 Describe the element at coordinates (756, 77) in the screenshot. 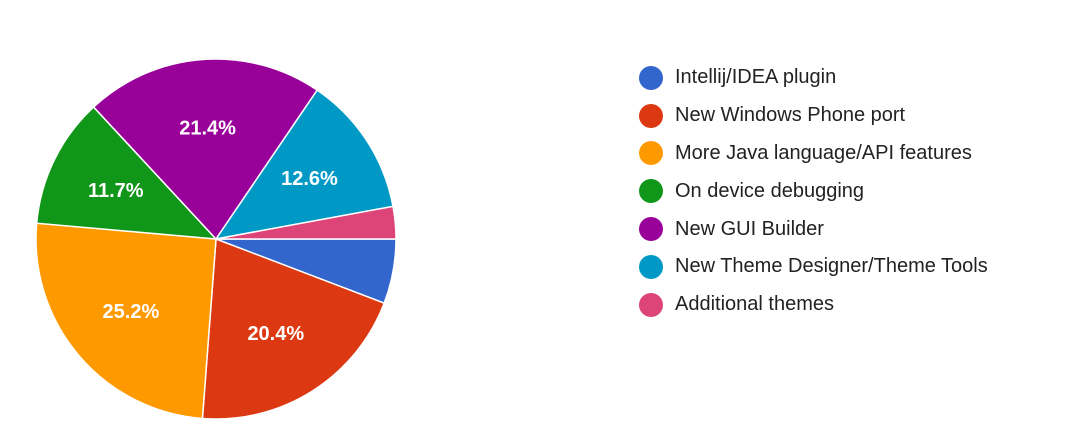

I see `legend-label: Intellij/IDEA plugin` at that location.